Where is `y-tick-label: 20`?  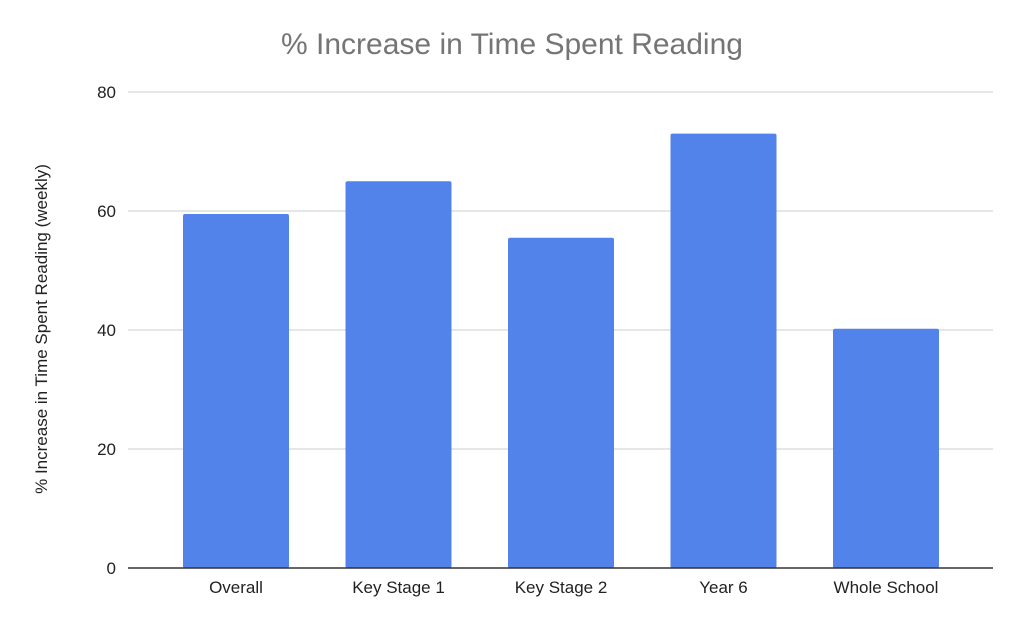
y-tick-label: 20 is located at coordinates (106, 449).